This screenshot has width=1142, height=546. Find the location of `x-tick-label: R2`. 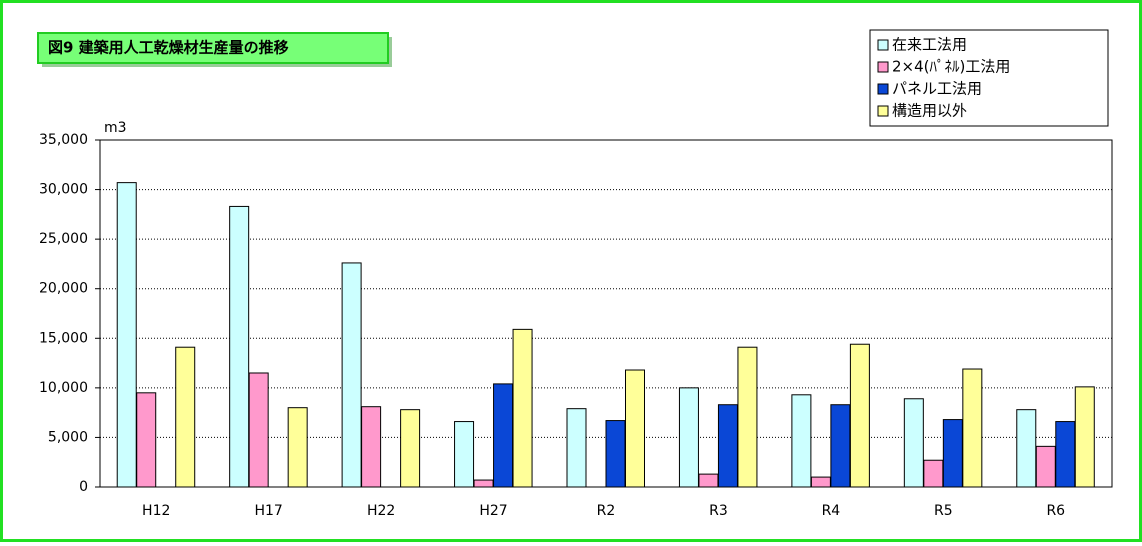

x-tick-label: R2 is located at coordinates (606, 511).